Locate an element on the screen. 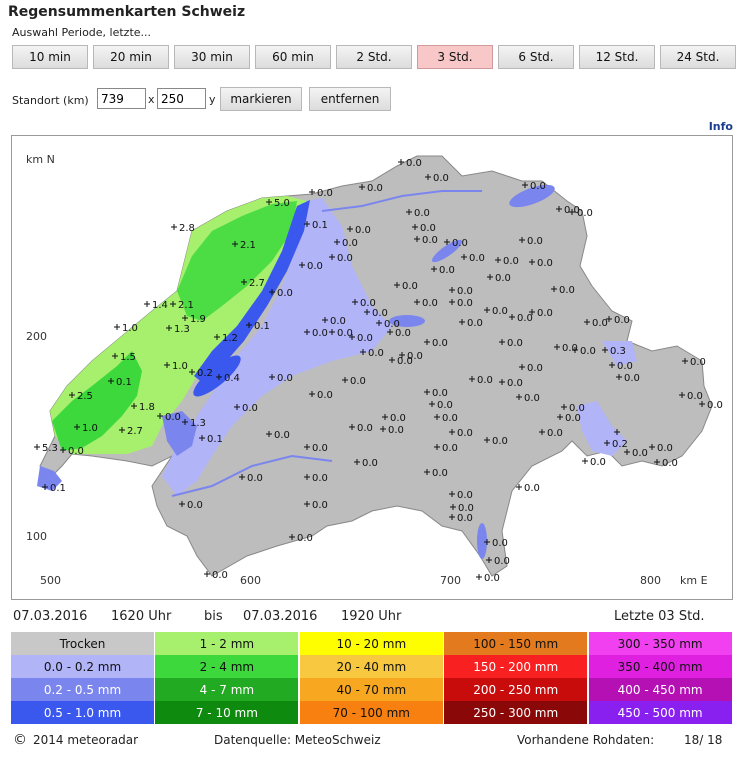  raw-data-value: 18/ 18 is located at coordinates (703, 740).